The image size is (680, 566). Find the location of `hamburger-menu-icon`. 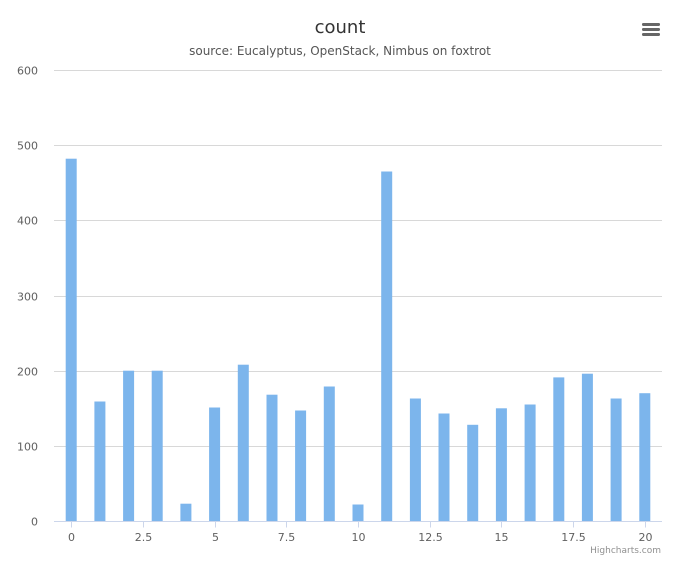

hamburger-menu-icon is located at coordinates (651, 29).